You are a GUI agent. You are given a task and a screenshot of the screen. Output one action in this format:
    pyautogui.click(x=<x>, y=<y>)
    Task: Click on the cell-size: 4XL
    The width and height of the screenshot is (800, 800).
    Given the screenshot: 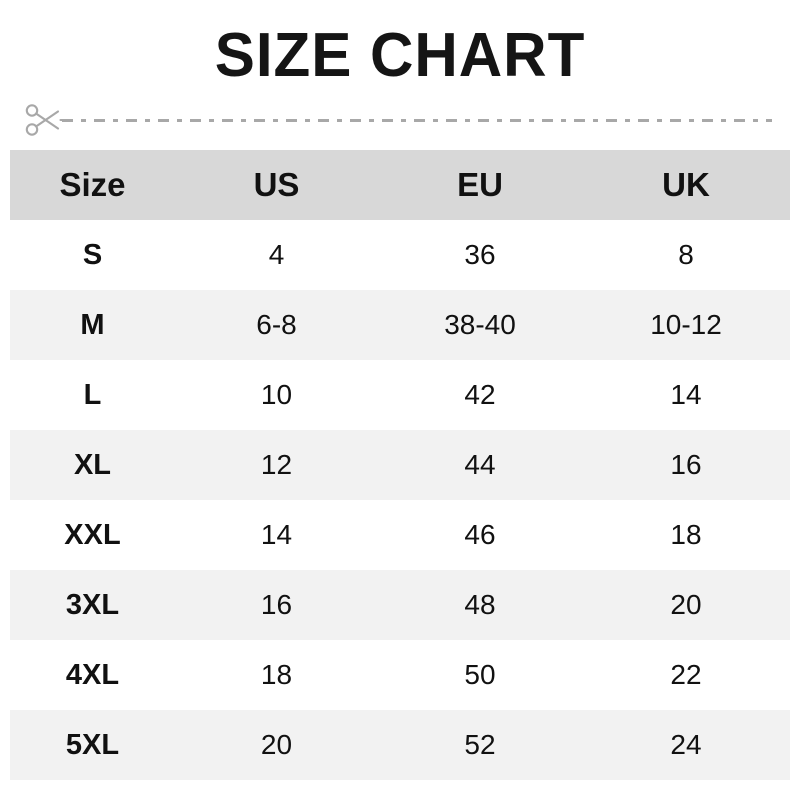 What is the action you would take?
    pyautogui.click(x=92, y=674)
    